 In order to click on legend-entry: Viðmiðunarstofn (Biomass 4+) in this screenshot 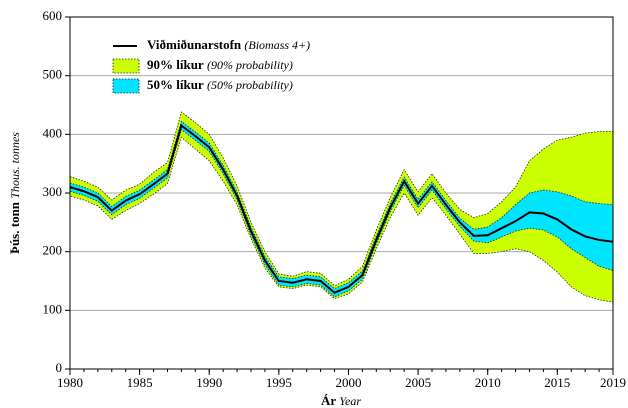, I will do `click(228, 44)`.